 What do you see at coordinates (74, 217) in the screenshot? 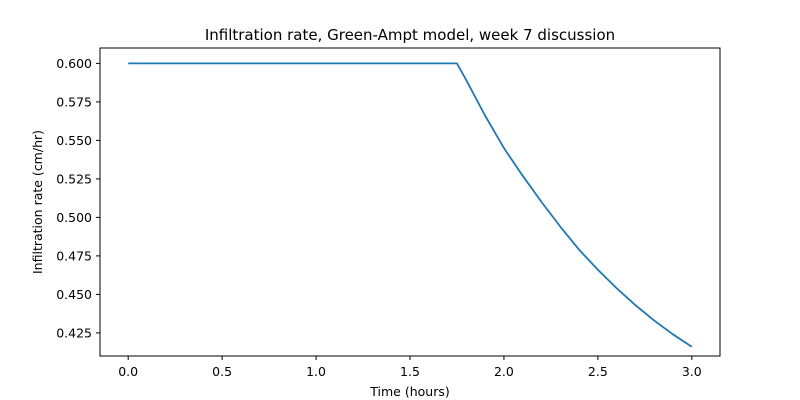
I see `y-tick-label: 0.500` at bounding box center [74, 217].